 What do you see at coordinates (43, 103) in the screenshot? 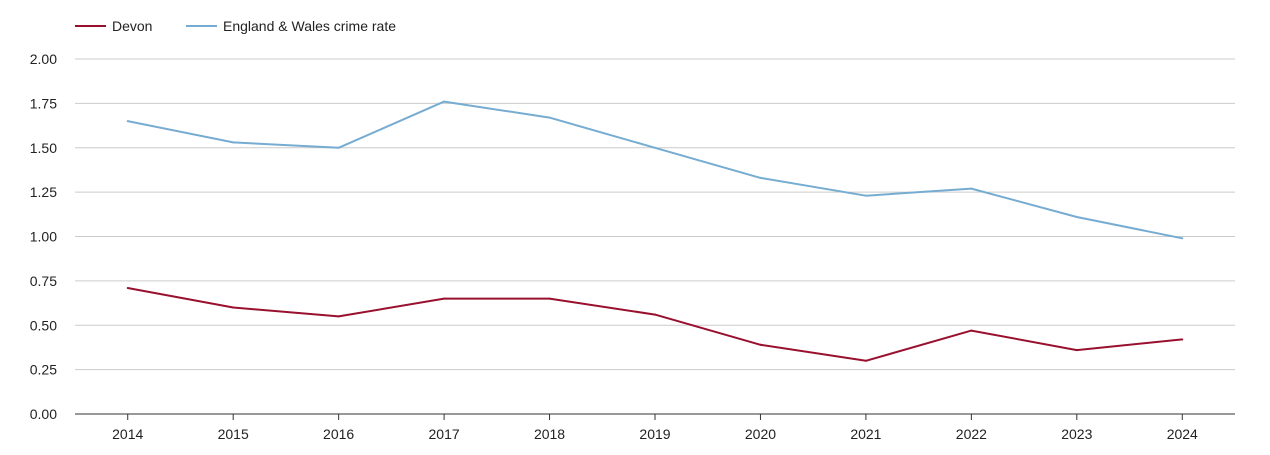
I see `y-tick-label: 1.75` at bounding box center [43, 103].